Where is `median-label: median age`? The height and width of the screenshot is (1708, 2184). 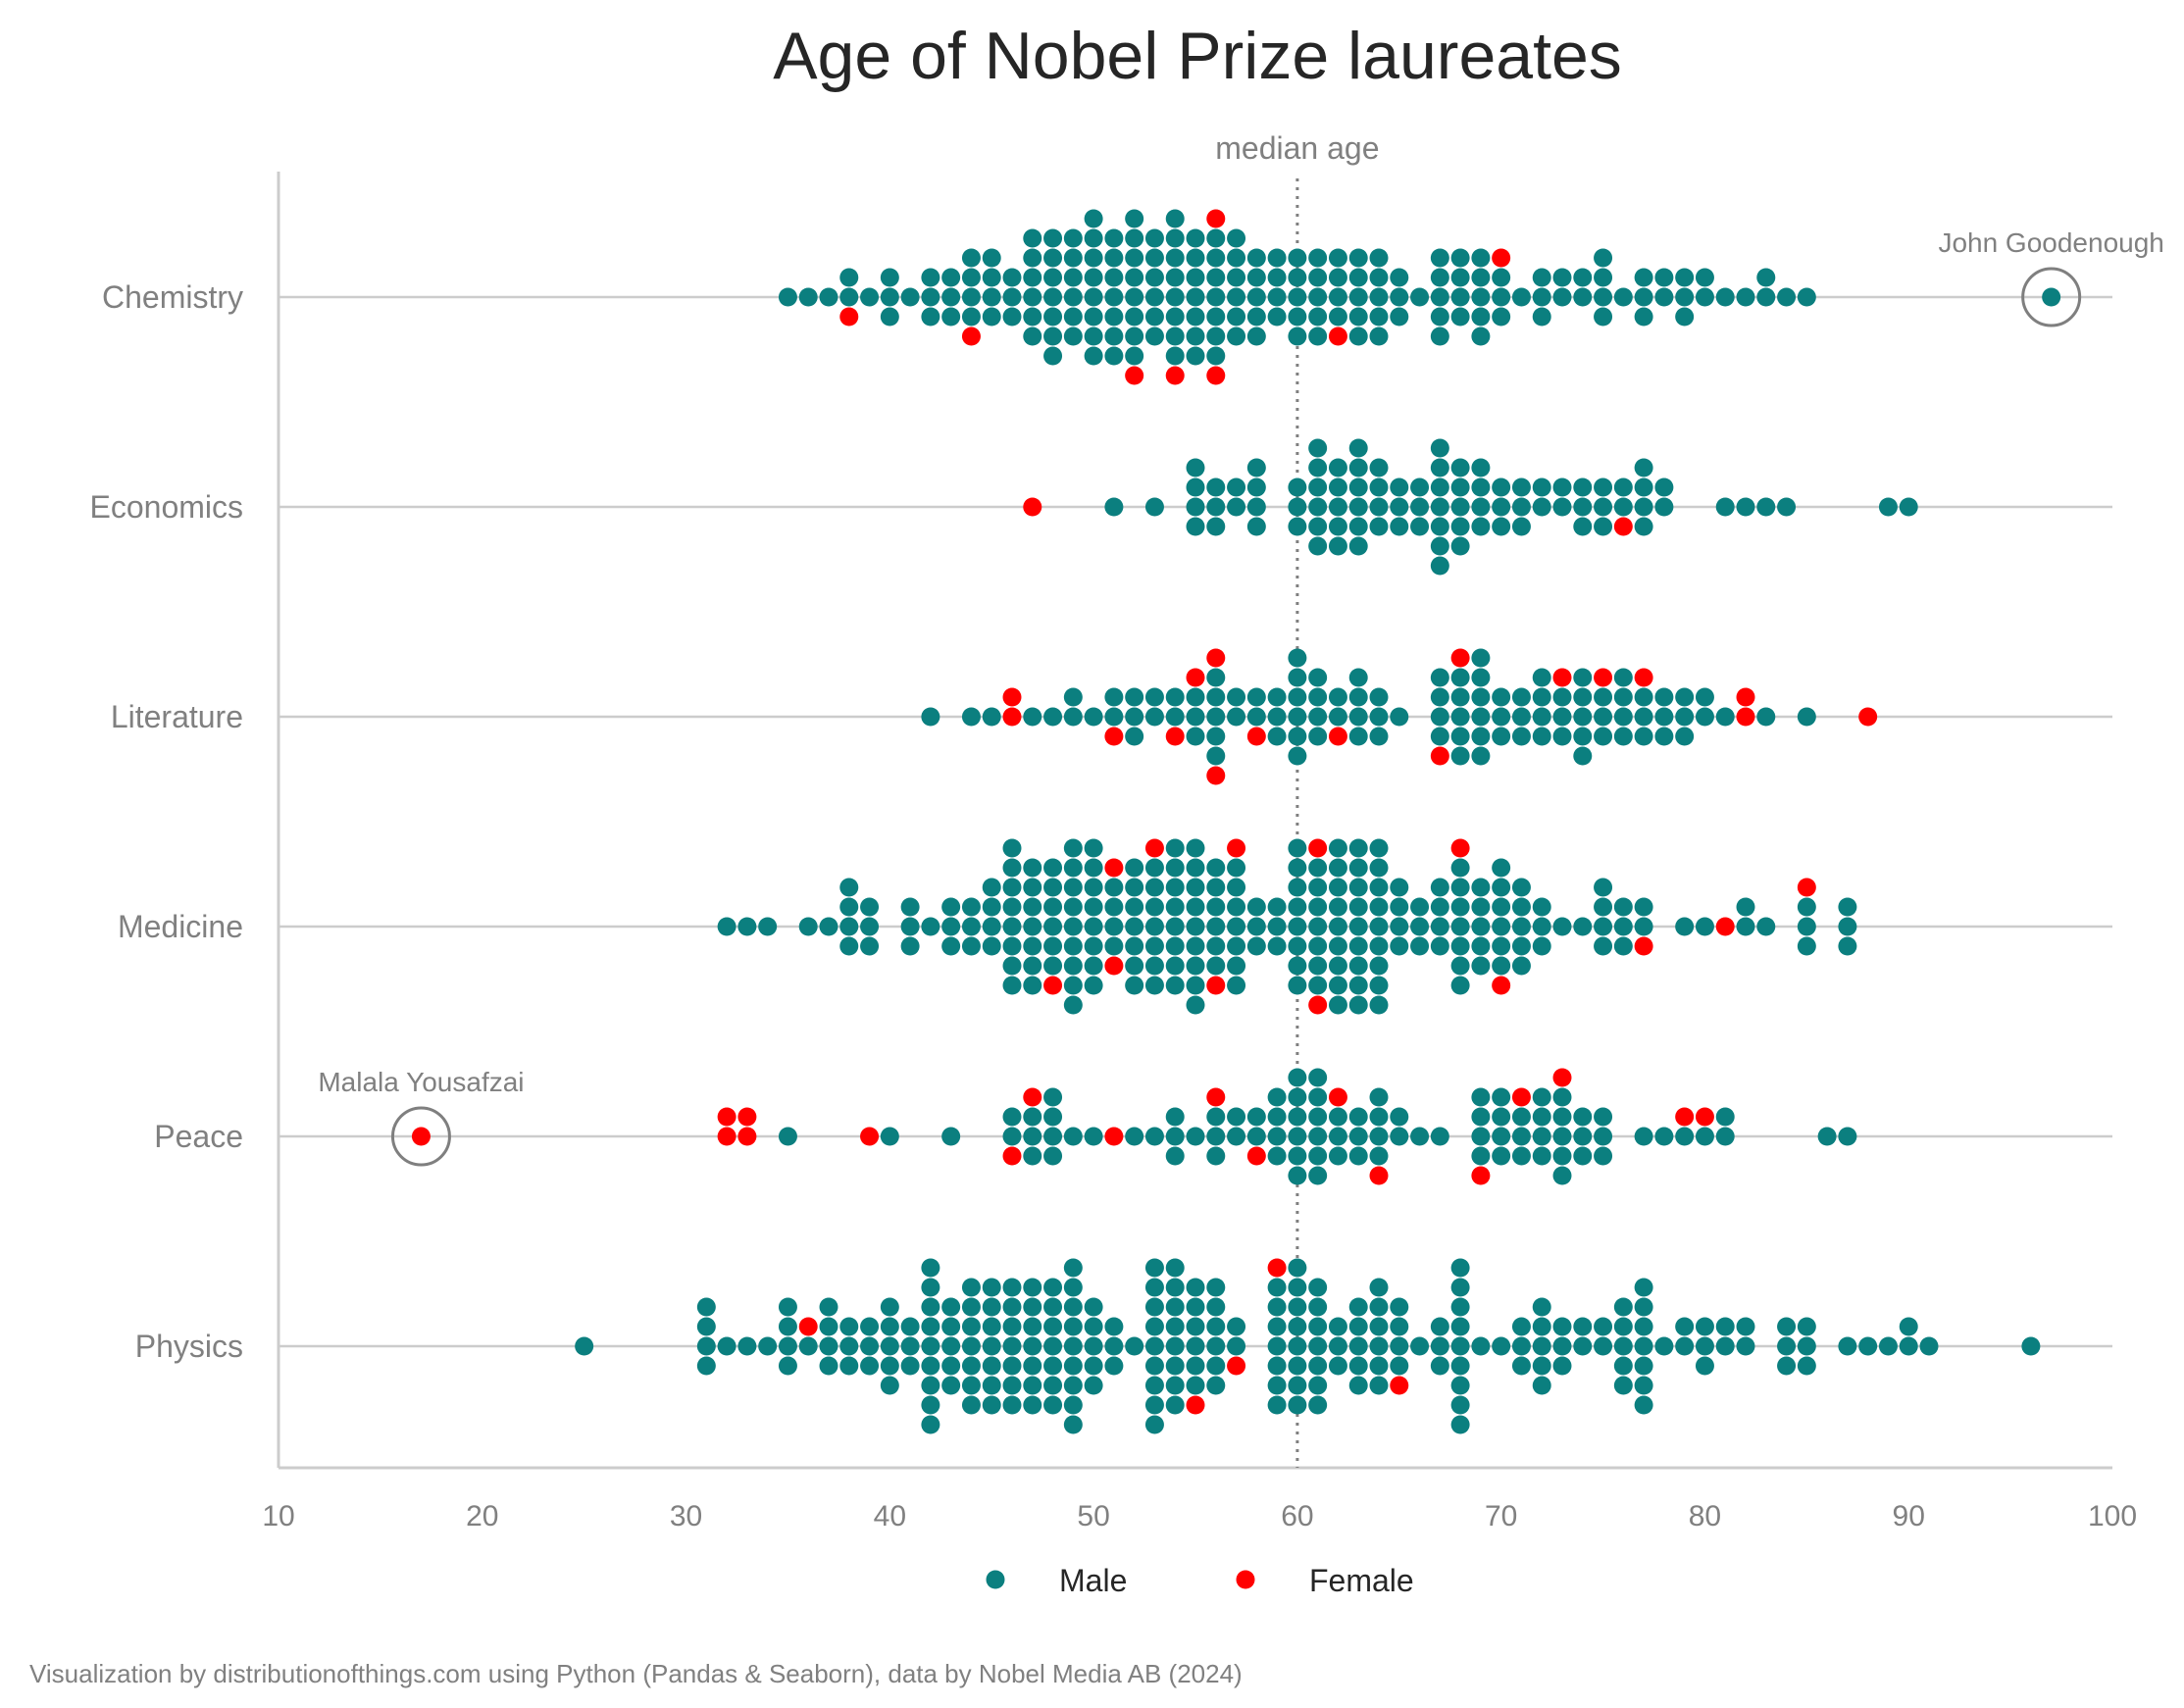 median-label: median age is located at coordinates (1297, 148).